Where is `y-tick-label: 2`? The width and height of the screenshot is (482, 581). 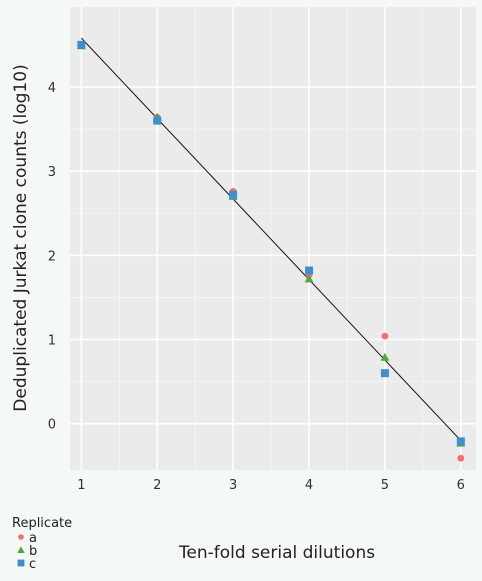
y-tick-label: 2 is located at coordinates (52, 256).